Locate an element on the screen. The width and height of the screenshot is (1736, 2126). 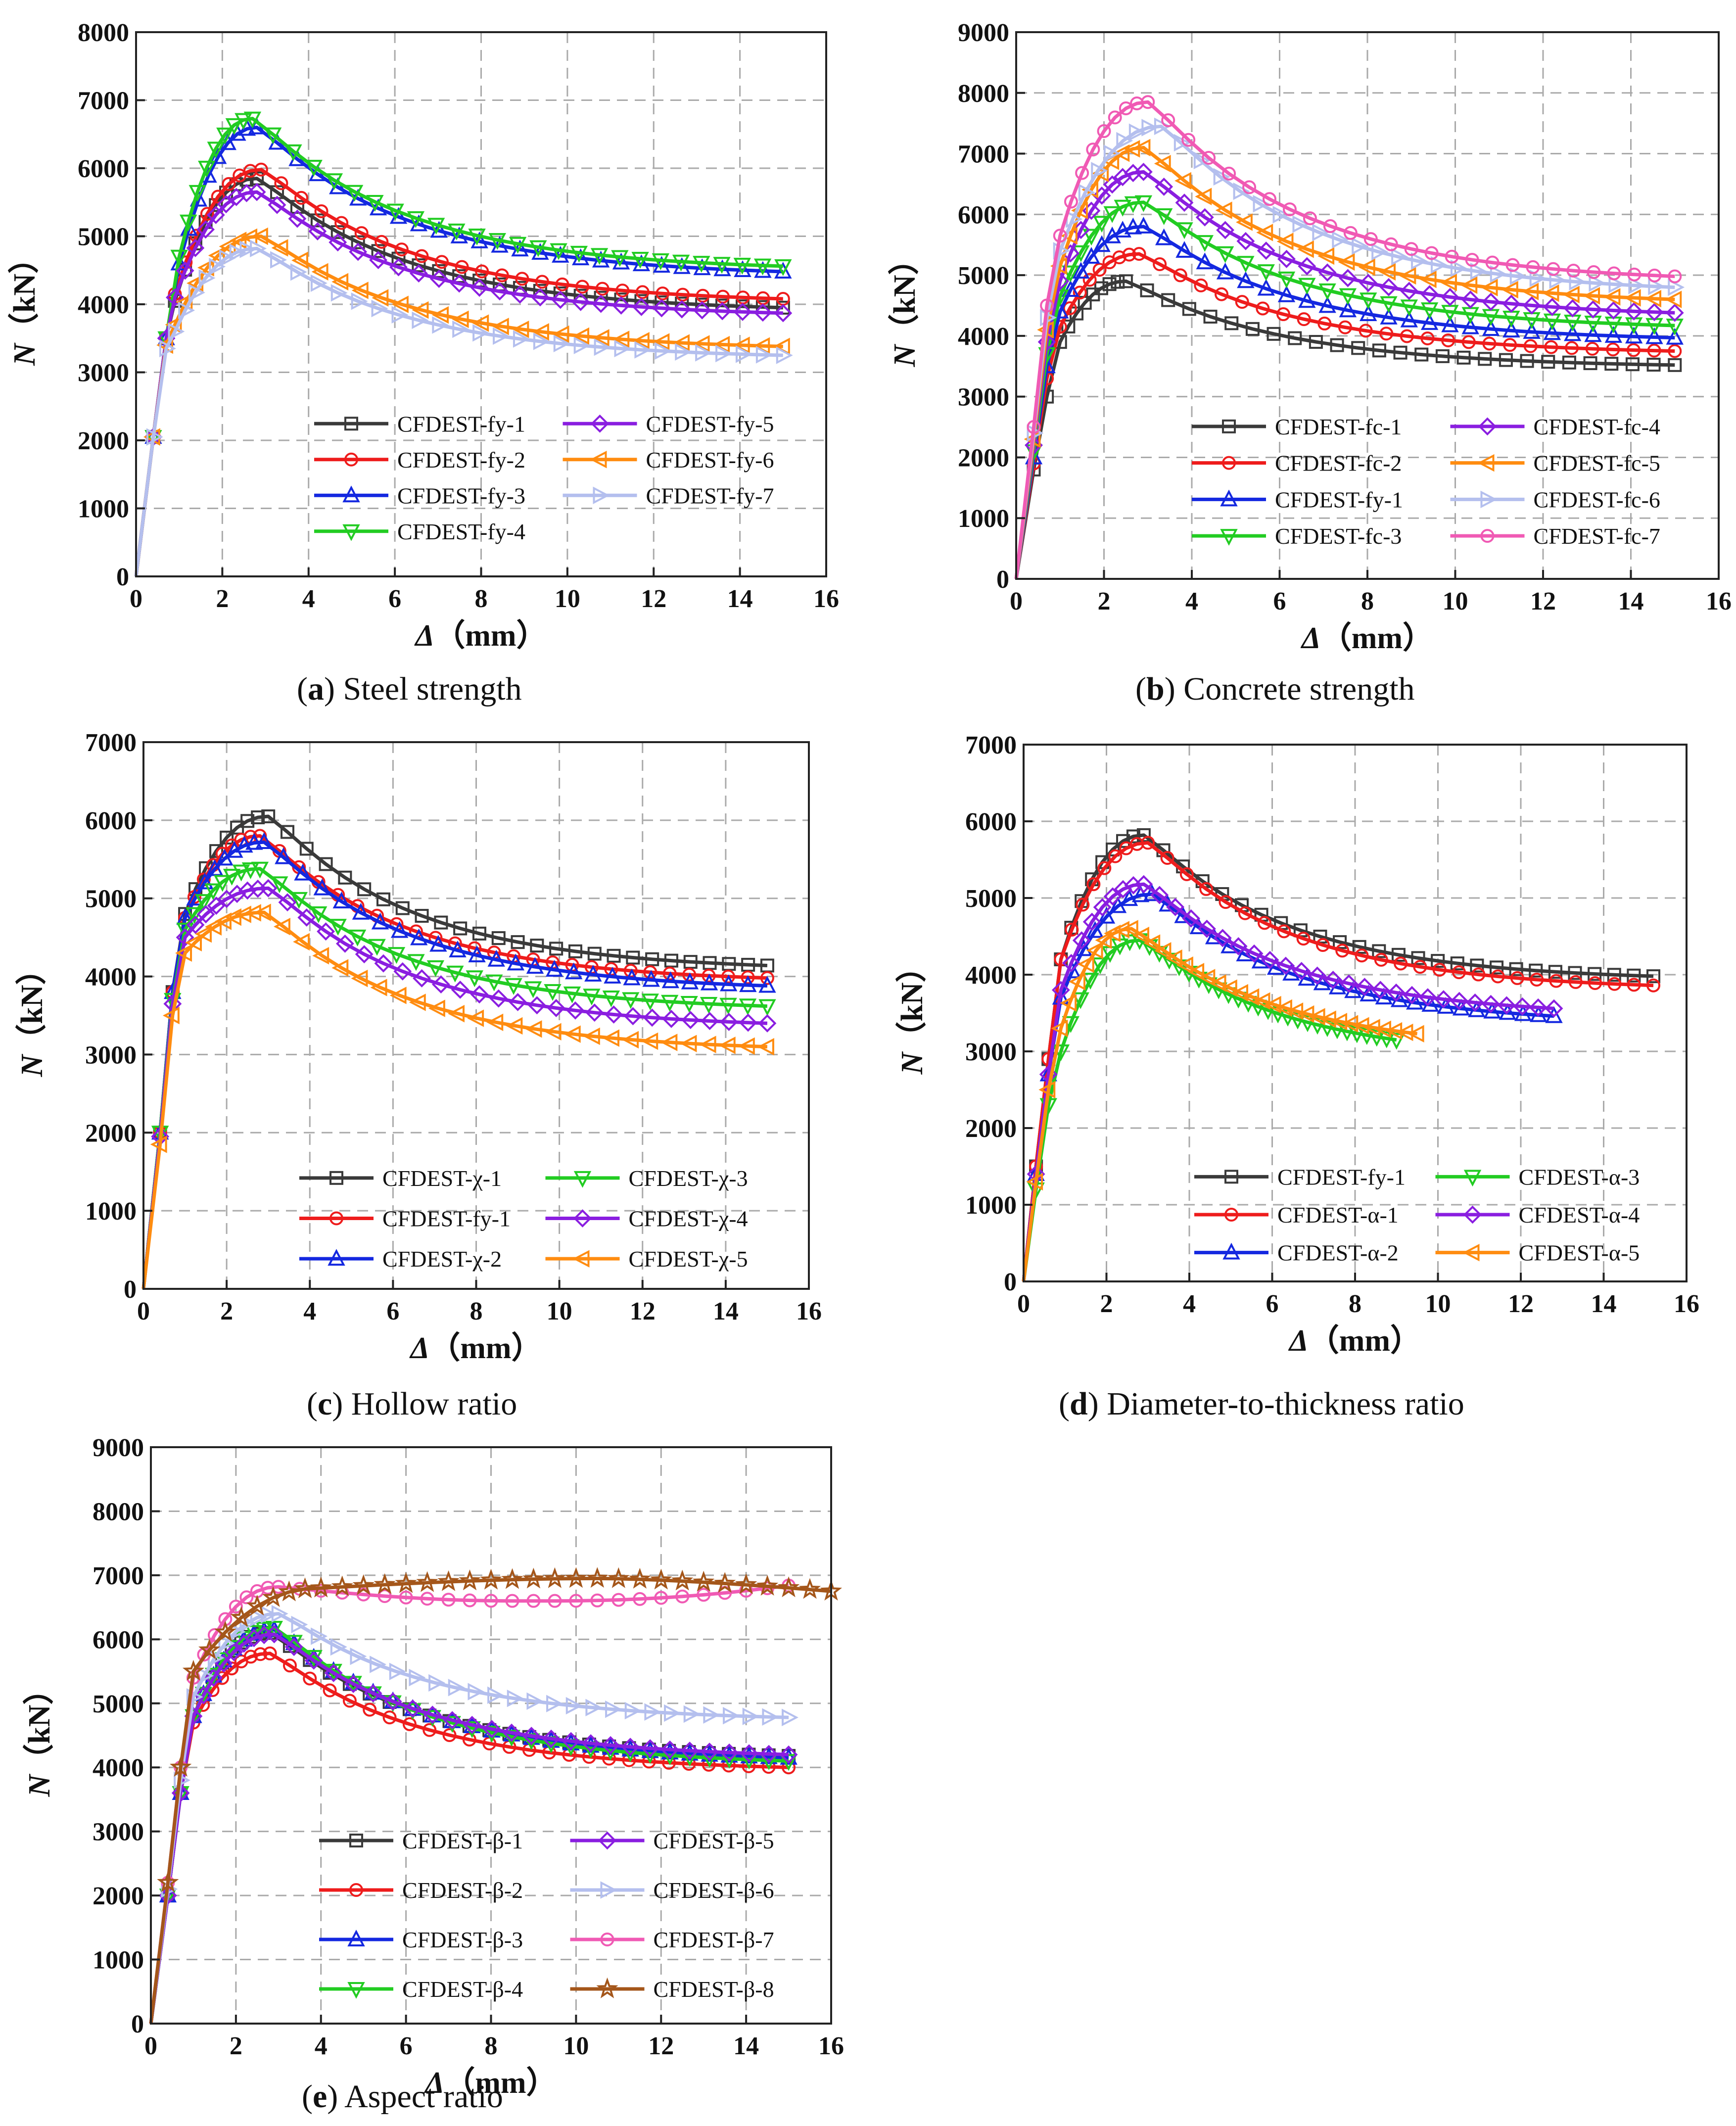
legend-label: CFDEST-χ-4 is located at coordinates (688, 1218).